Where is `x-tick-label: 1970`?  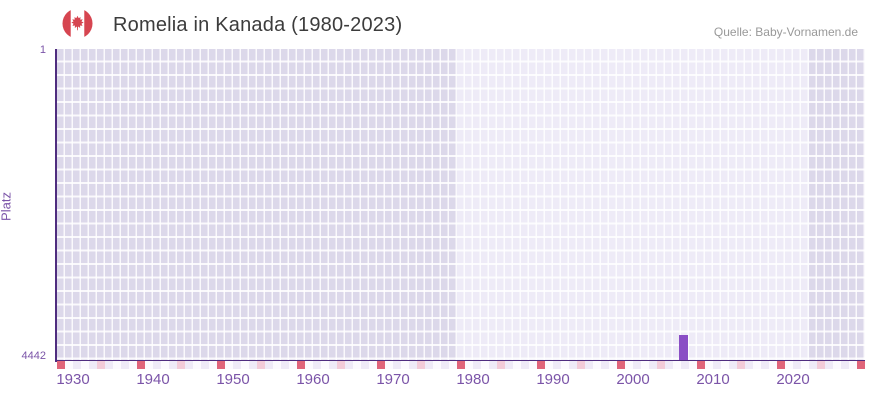 x-tick-label: 1970 is located at coordinates (393, 379).